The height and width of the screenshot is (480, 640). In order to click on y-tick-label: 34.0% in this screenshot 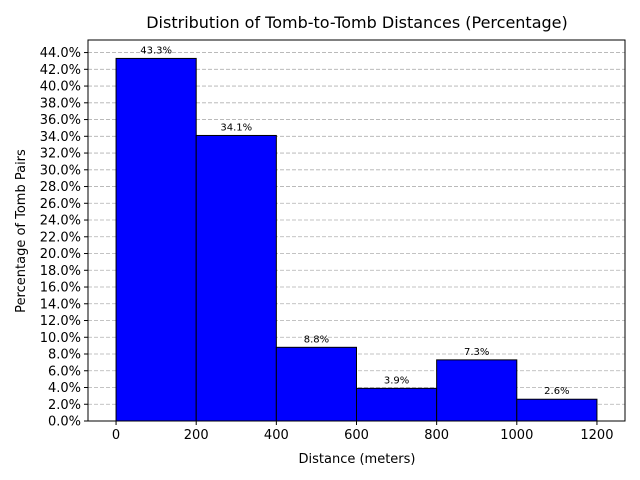, I will do `click(60, 137)`.